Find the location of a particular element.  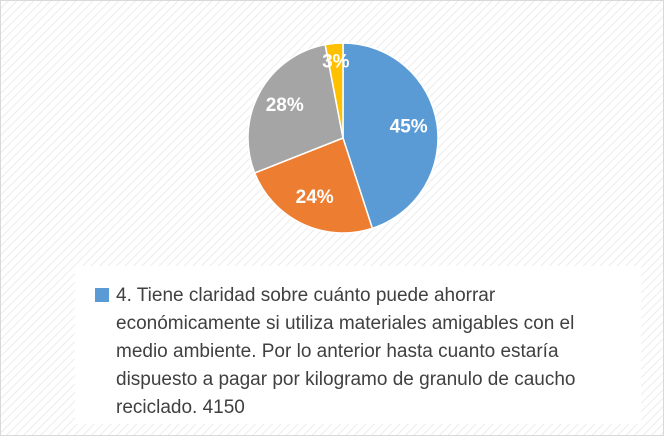

data-label: 45% is located at coordinates (409, 127).